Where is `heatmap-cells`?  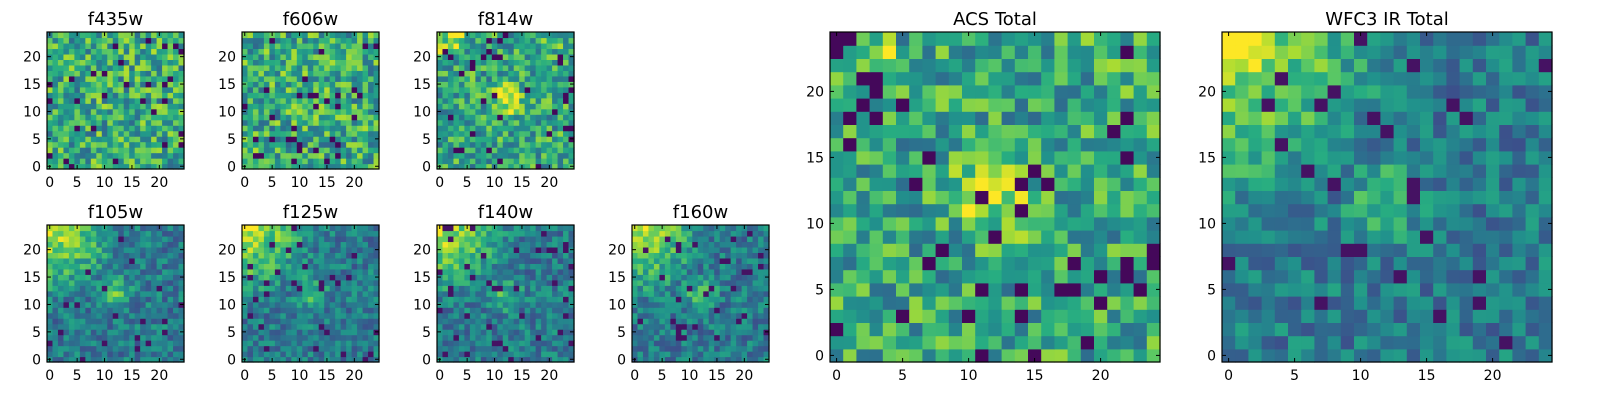 heatmap-cells is located at coordinates (701, 294).